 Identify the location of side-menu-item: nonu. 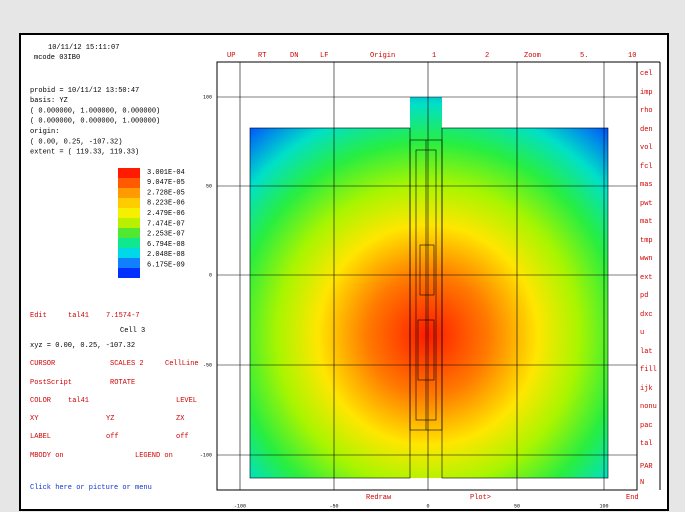
(648, 407).